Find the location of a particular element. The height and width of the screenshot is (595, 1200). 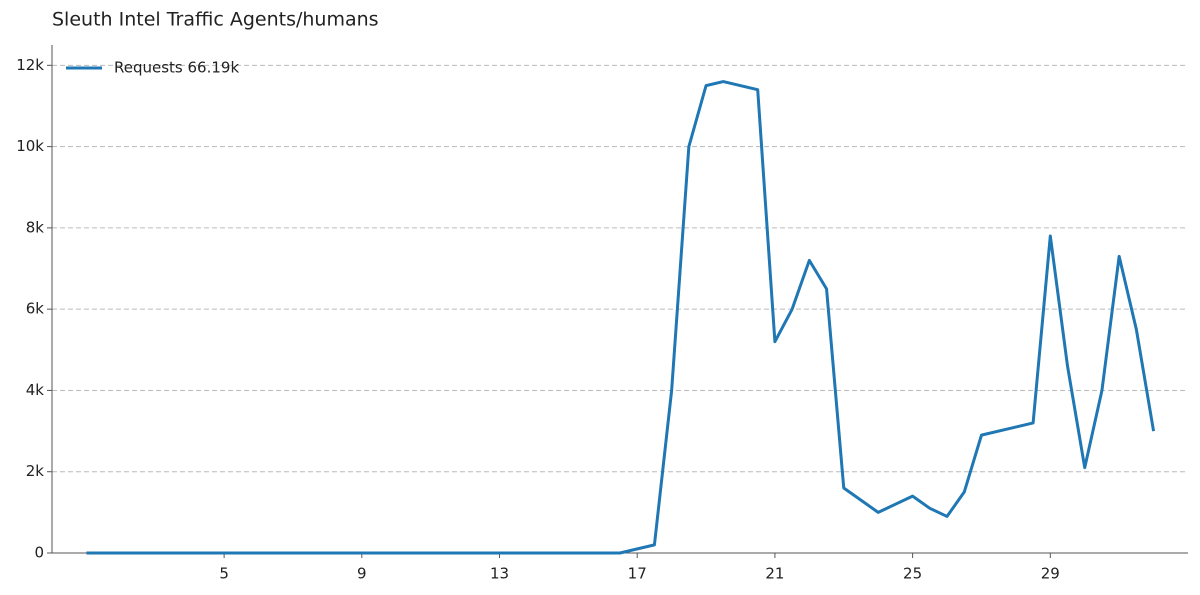

x-tick-label: 17 is located at coordinates (637, 574).